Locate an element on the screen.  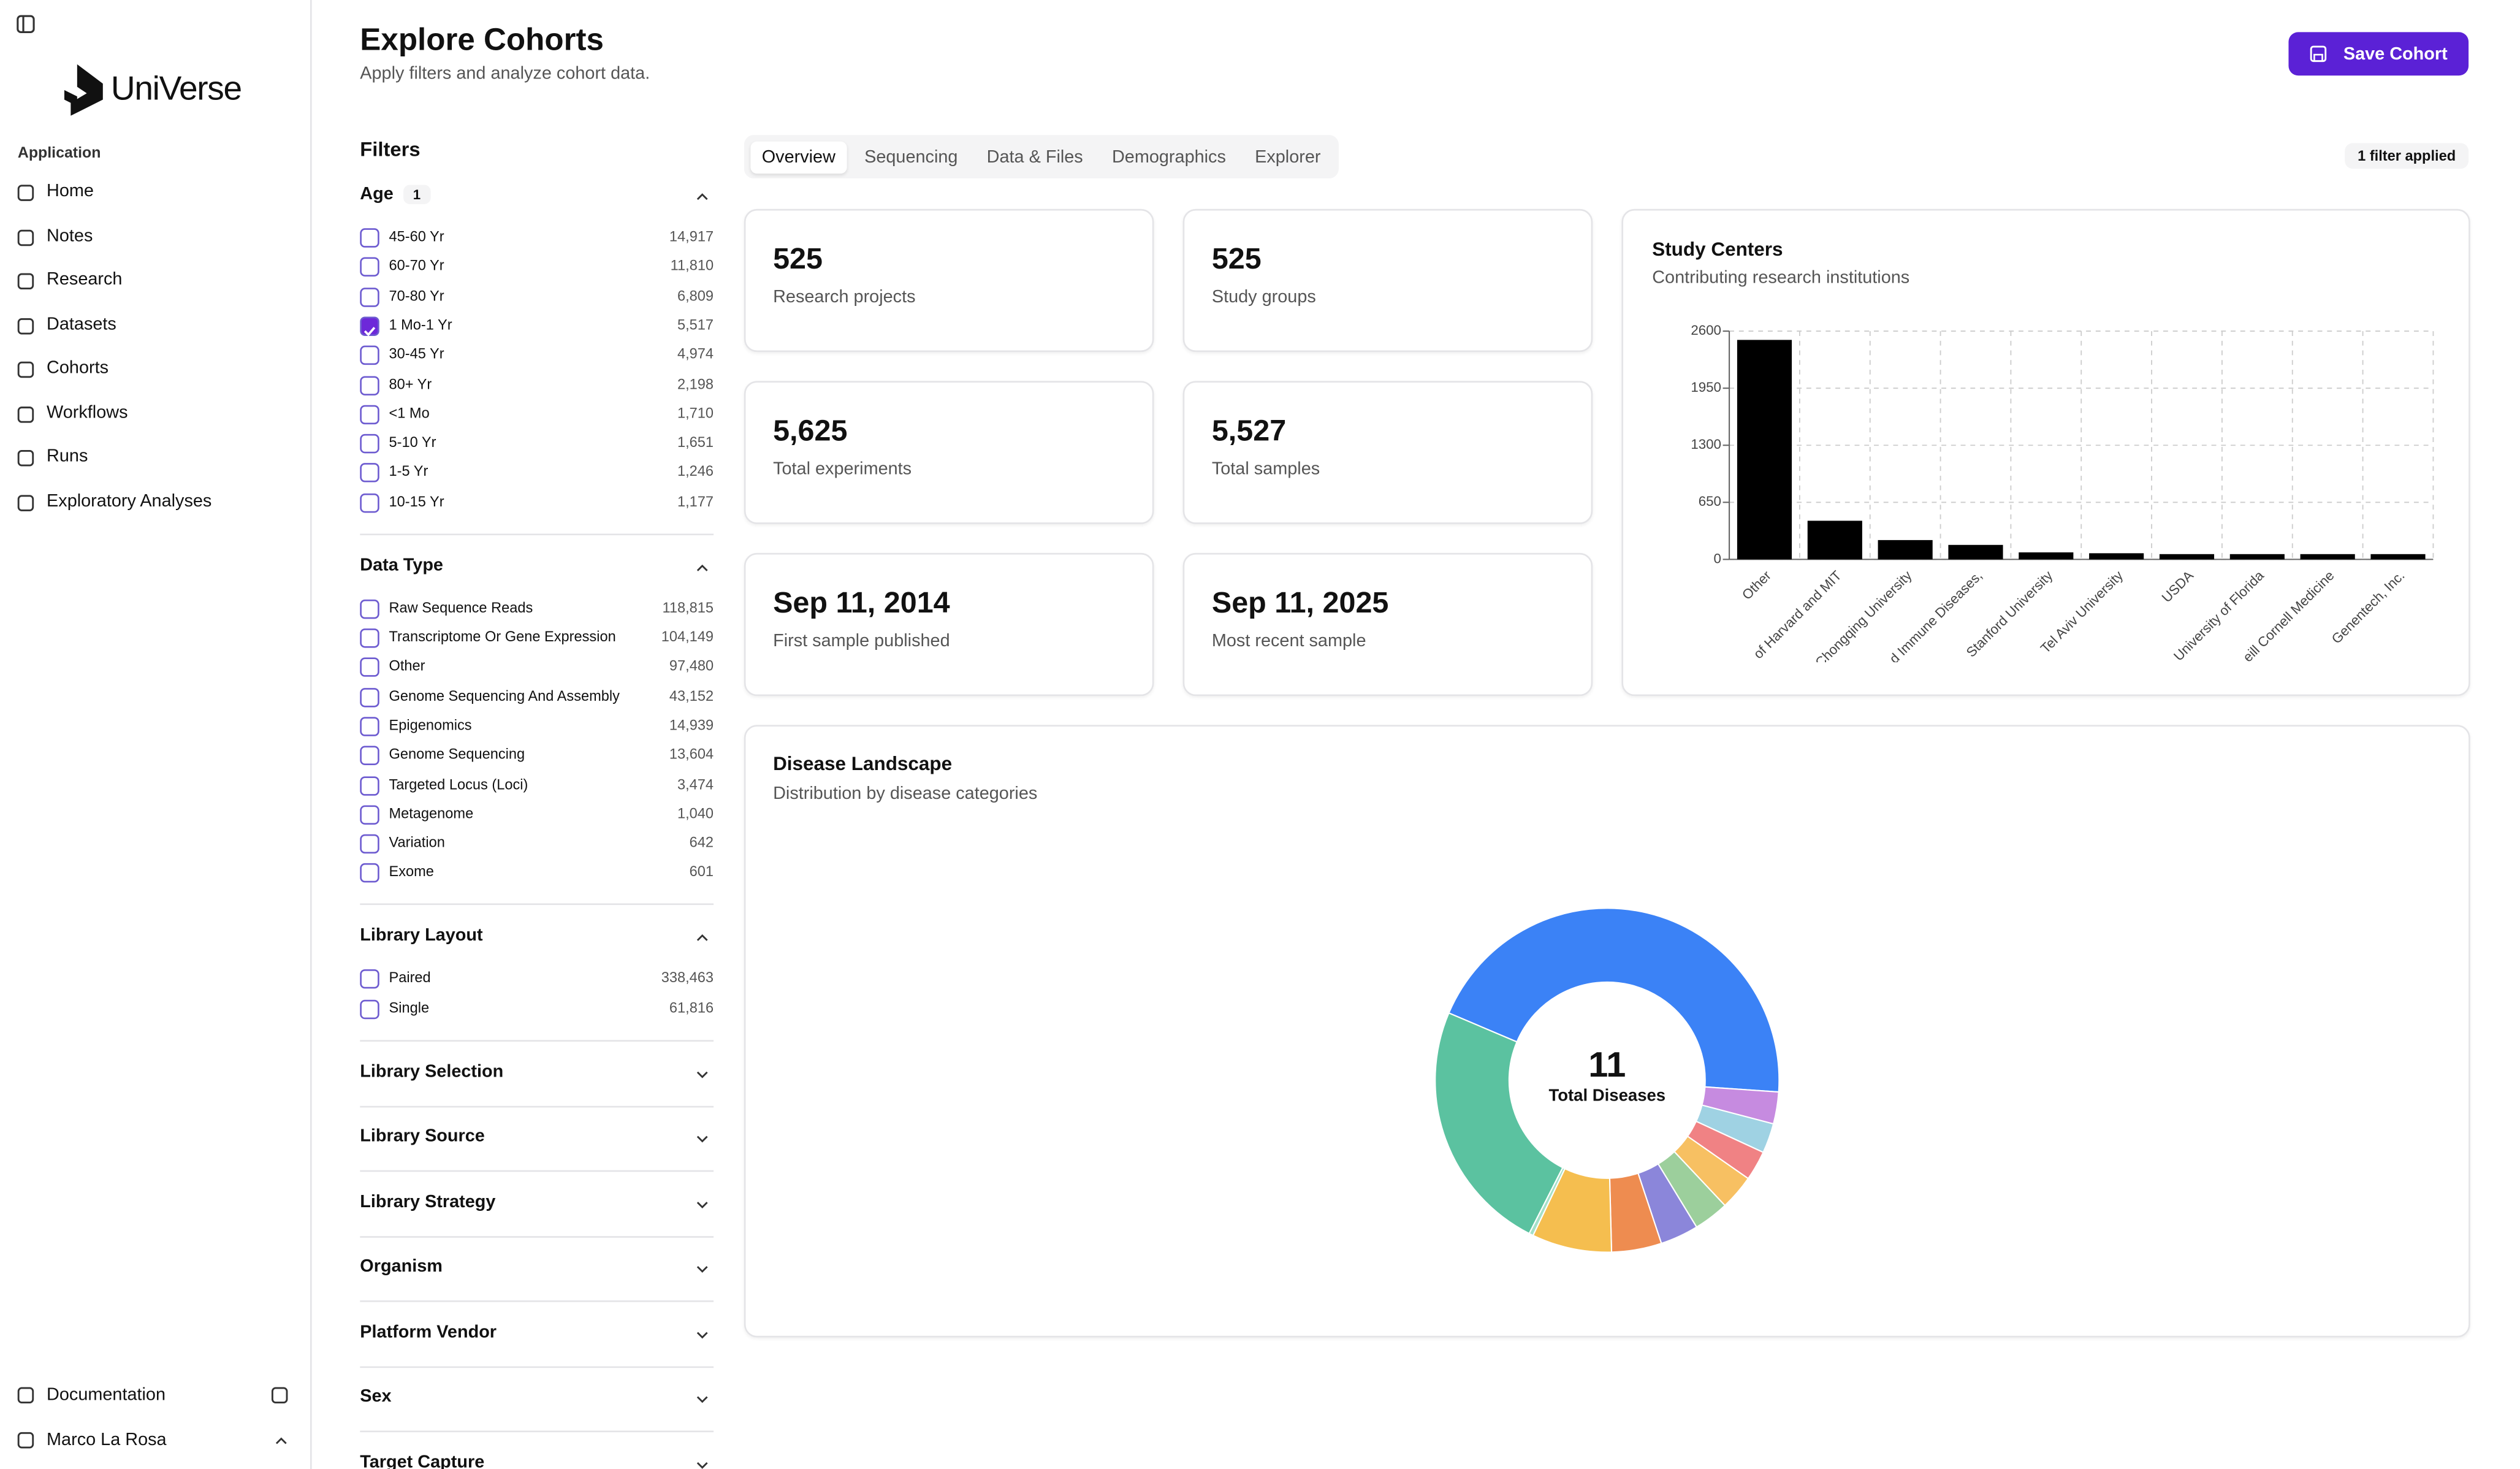
tab: Sequencing is located at coordinates (911, 157).